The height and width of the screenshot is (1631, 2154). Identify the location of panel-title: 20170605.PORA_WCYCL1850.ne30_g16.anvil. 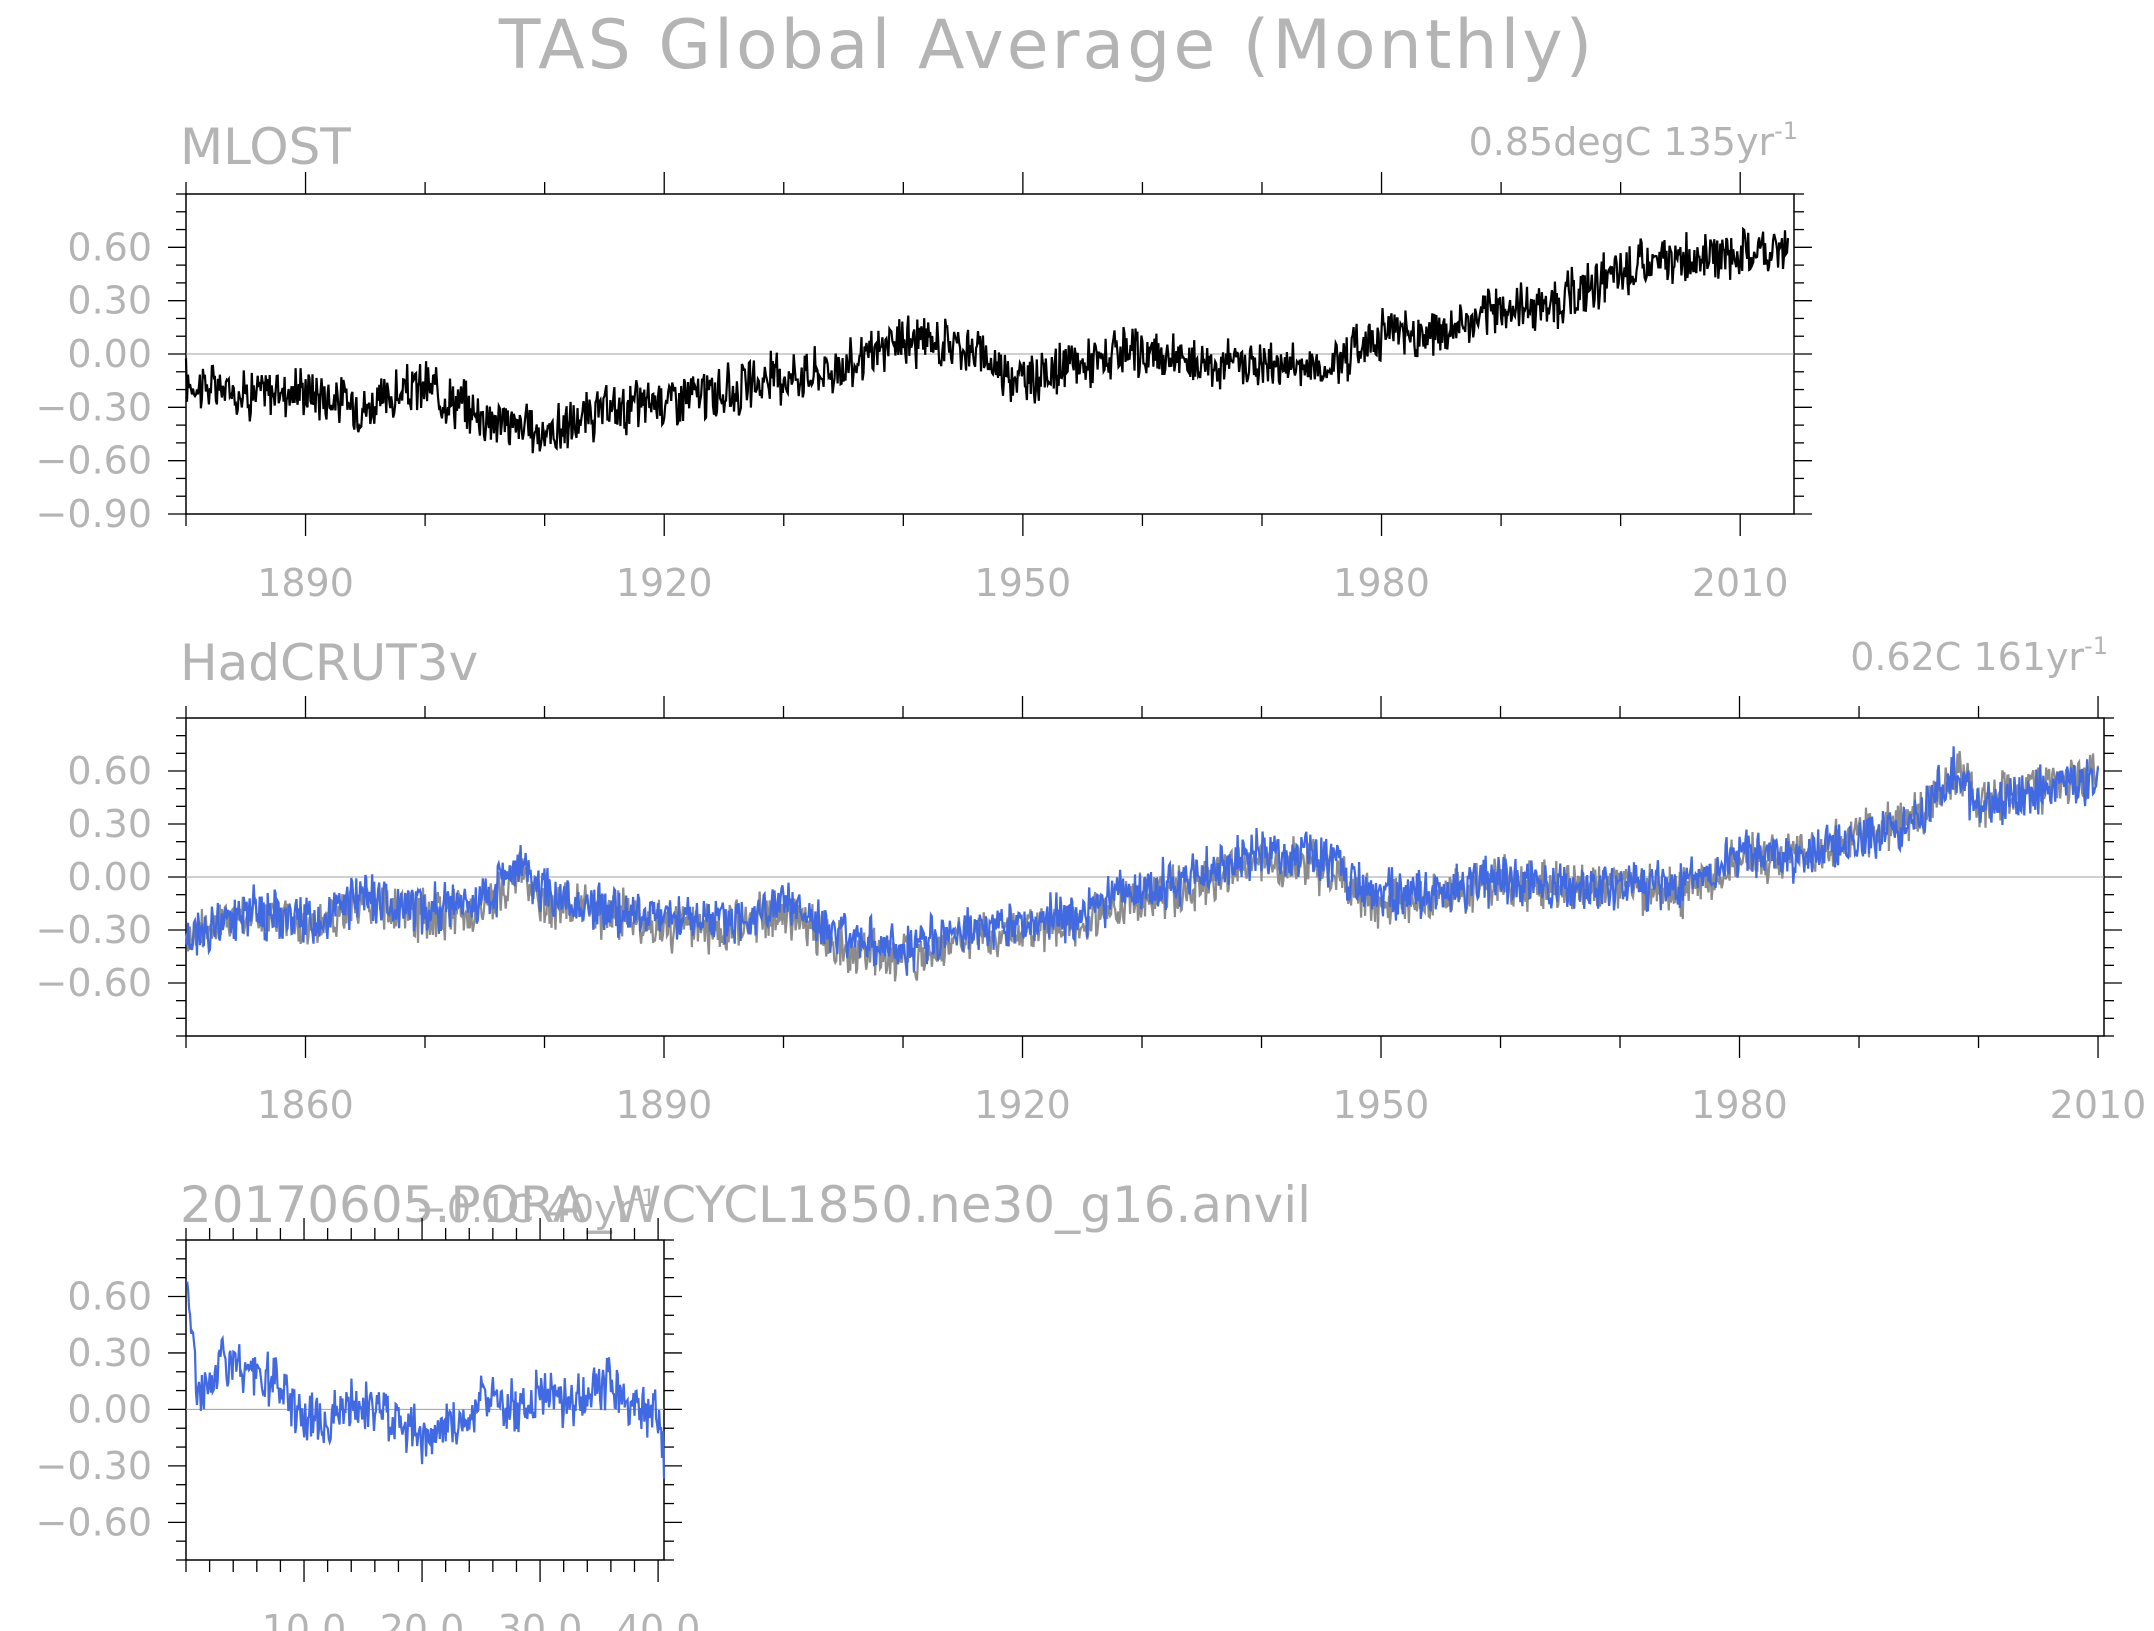
(745, 1205).